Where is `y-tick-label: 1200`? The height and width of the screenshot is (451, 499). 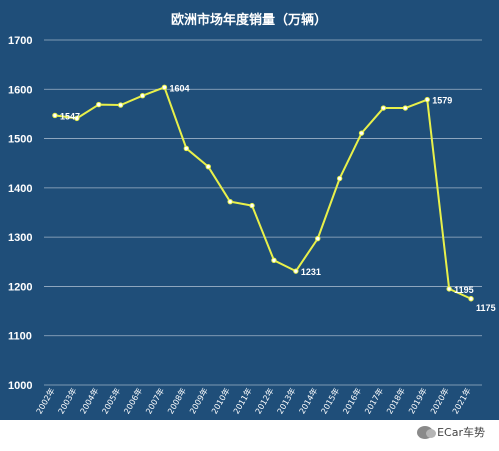 y-tick-label: 1200 is located at coordinates (20, 287).